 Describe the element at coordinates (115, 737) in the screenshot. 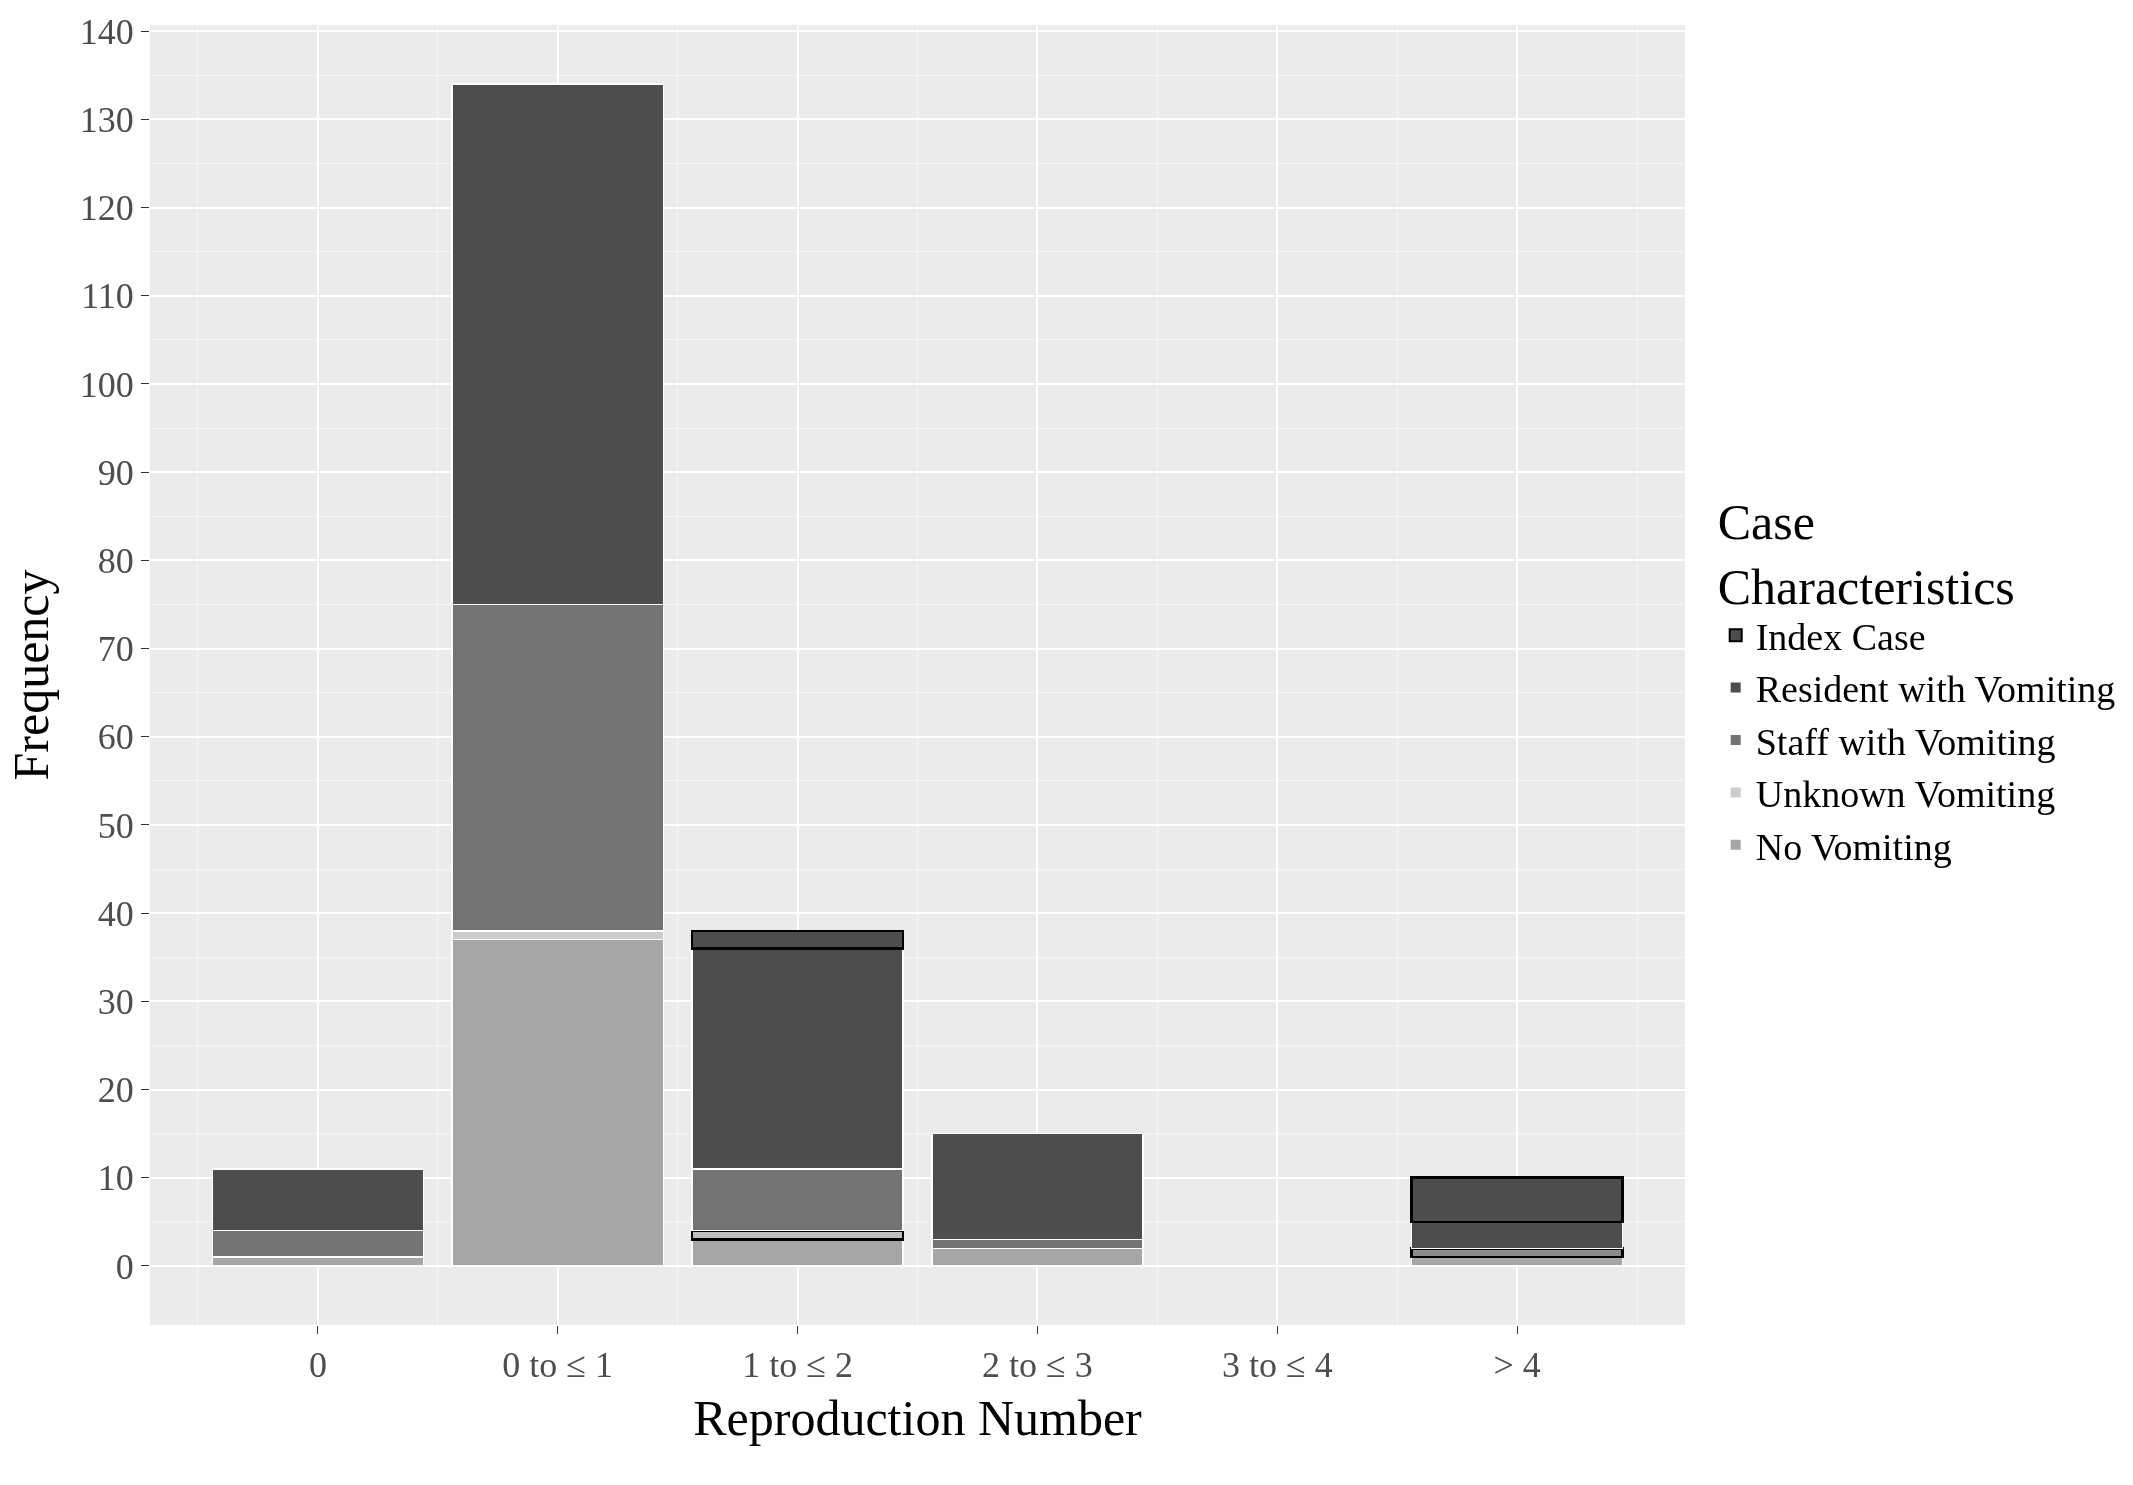

I see `y-tick-label: 60` at that location.